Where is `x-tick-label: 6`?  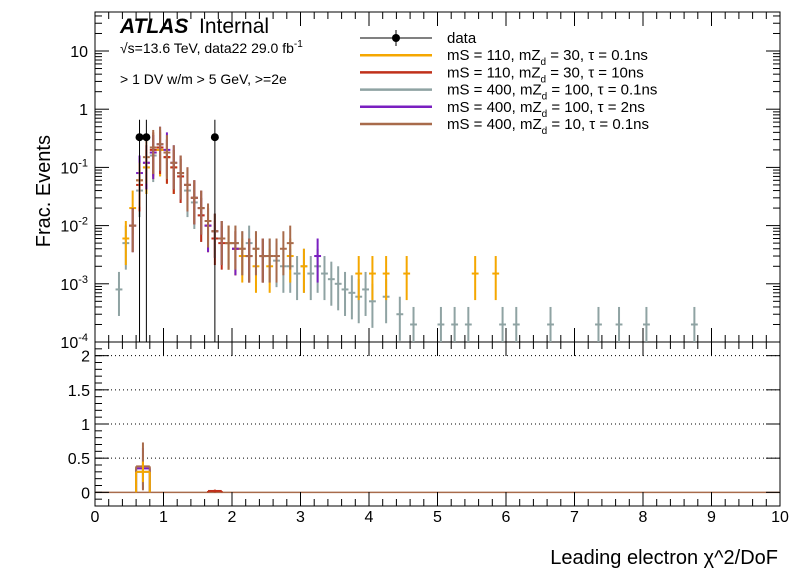 x-tick-label: 6 is located at coordinates (506, 517).